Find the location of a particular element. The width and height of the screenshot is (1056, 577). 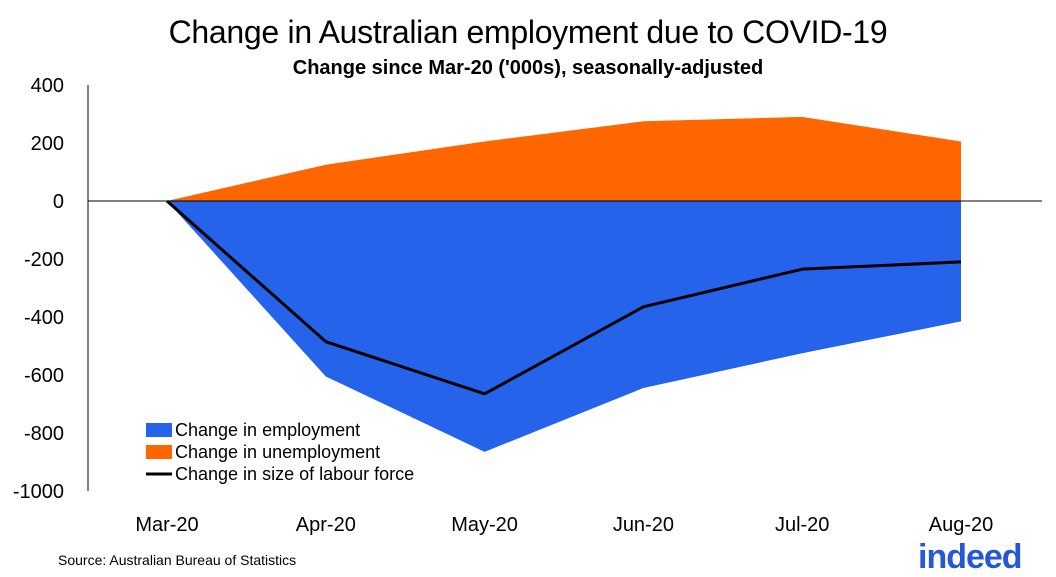

x-tick-label: Jun-20 is located at coordinates (643, 525).